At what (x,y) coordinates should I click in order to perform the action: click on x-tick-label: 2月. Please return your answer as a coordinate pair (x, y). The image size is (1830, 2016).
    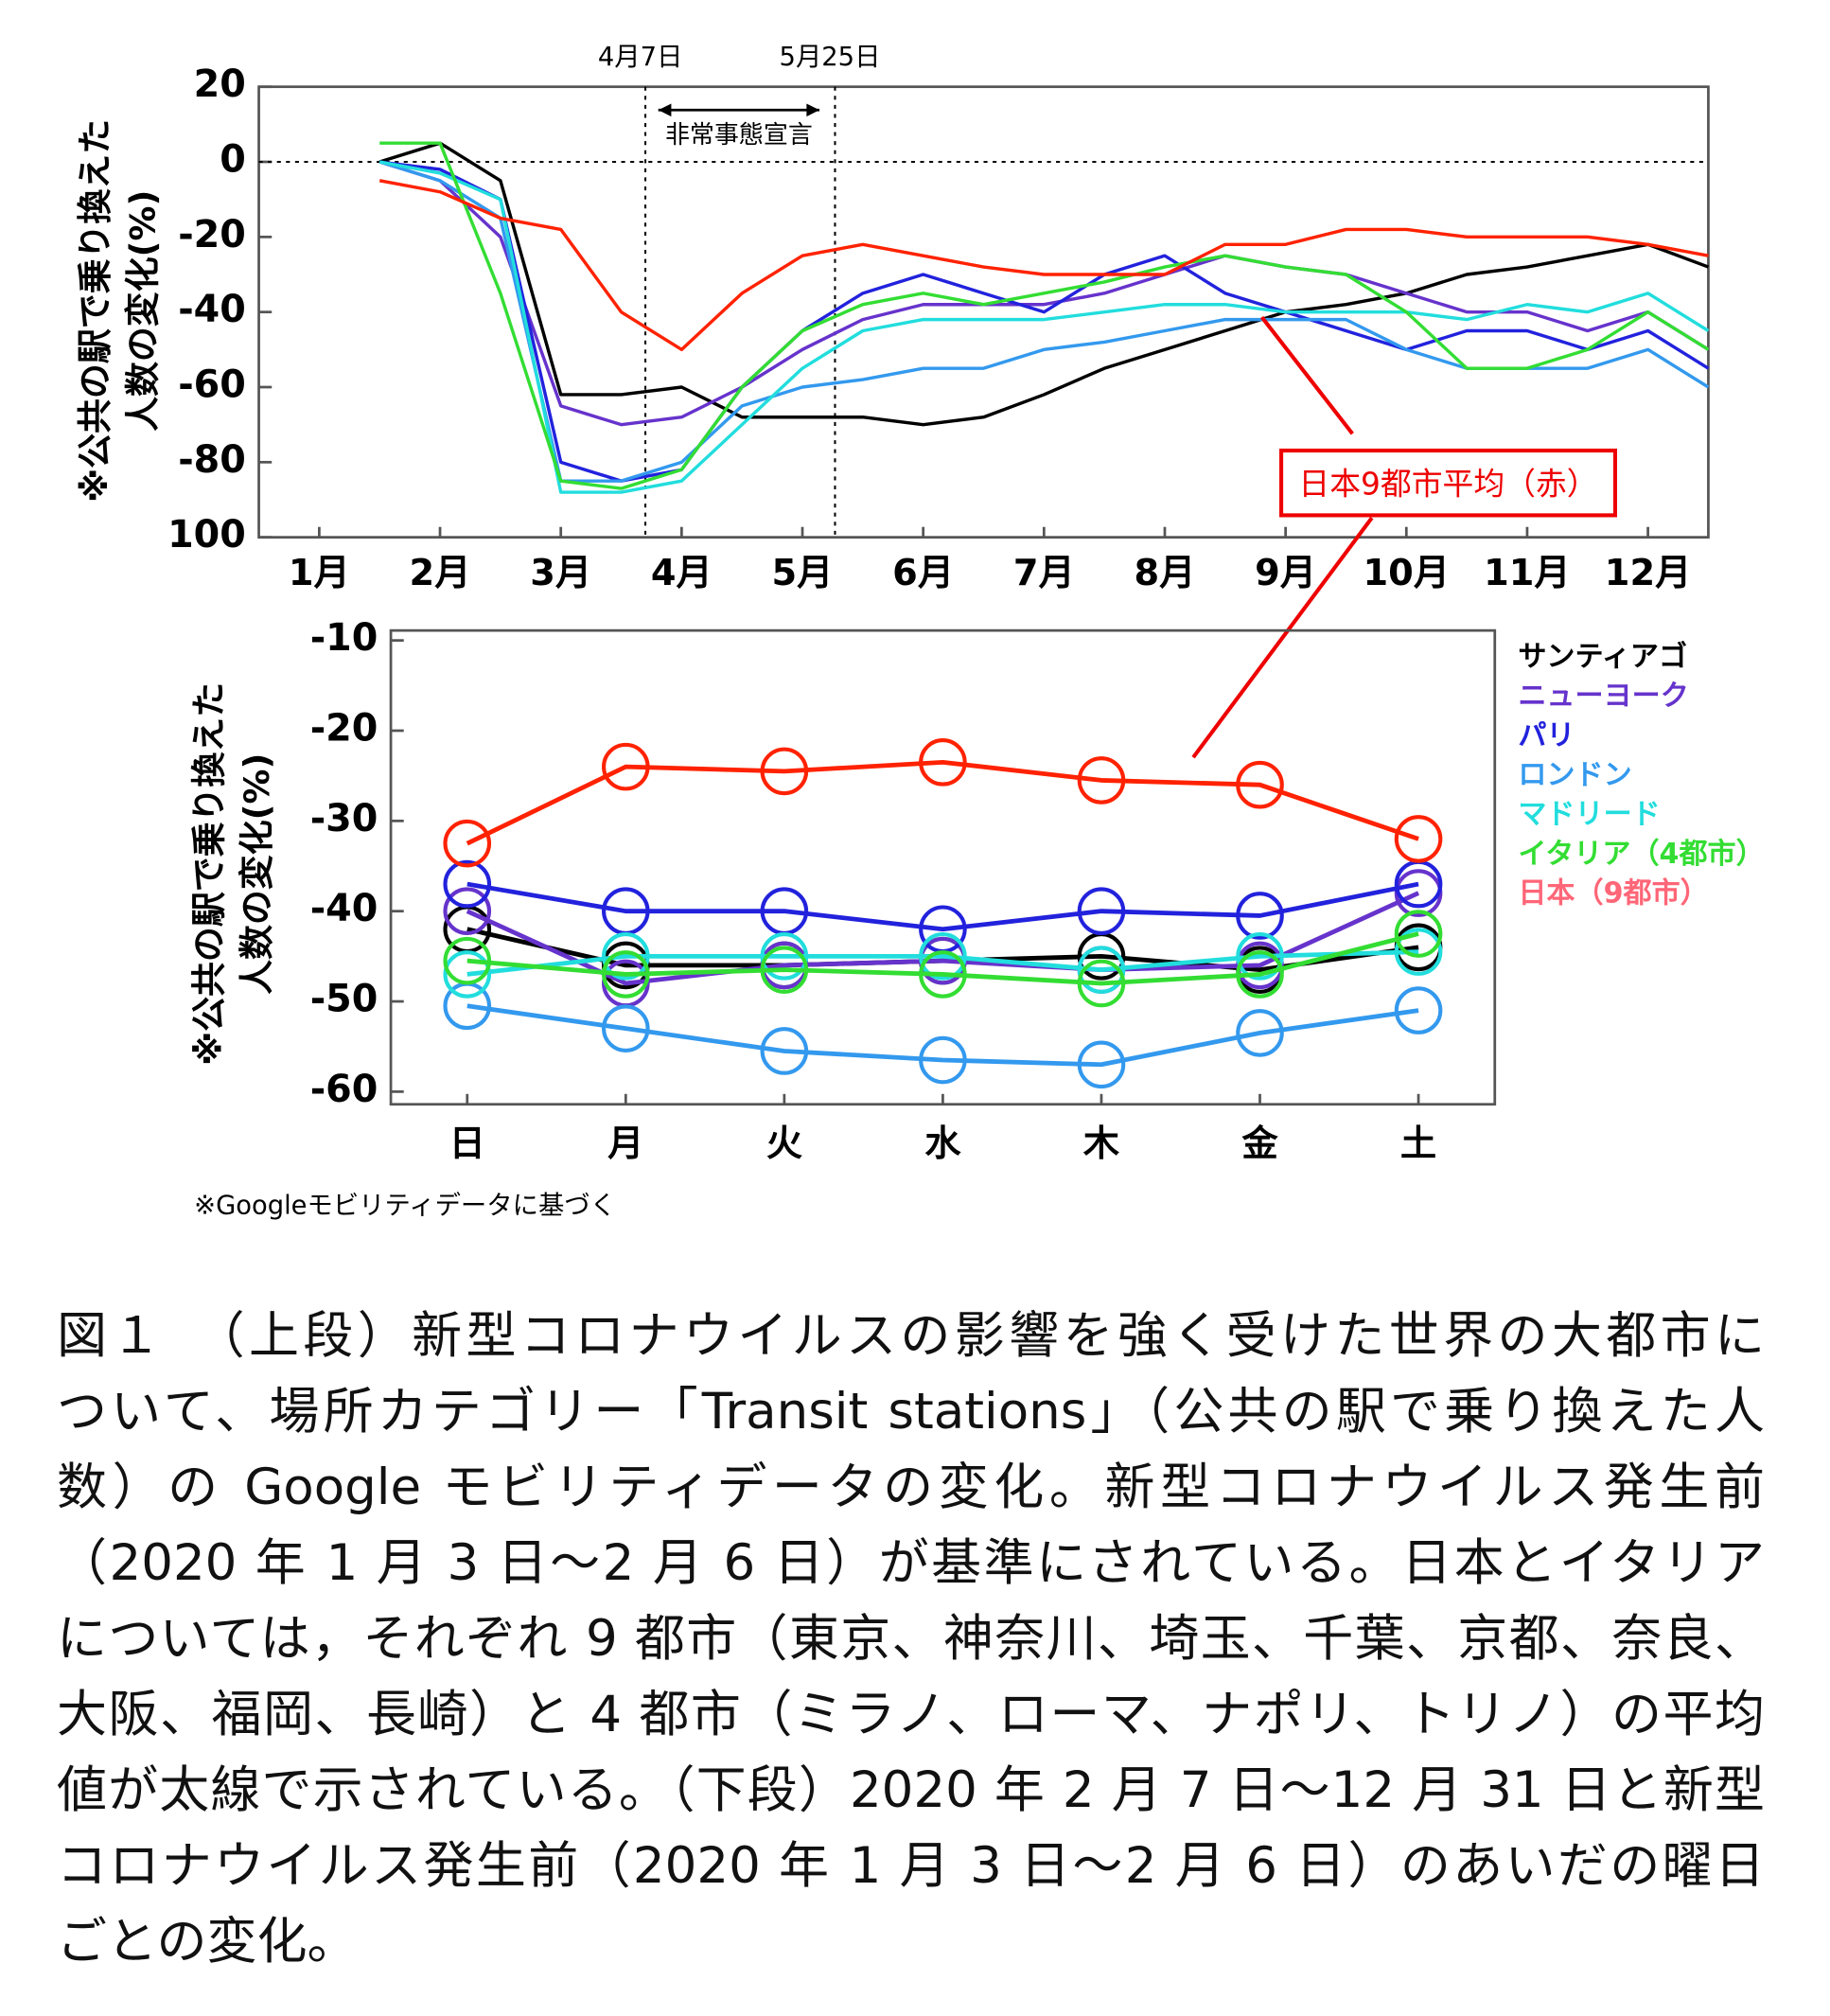
    Looking at the image, I should click on (441, 573).